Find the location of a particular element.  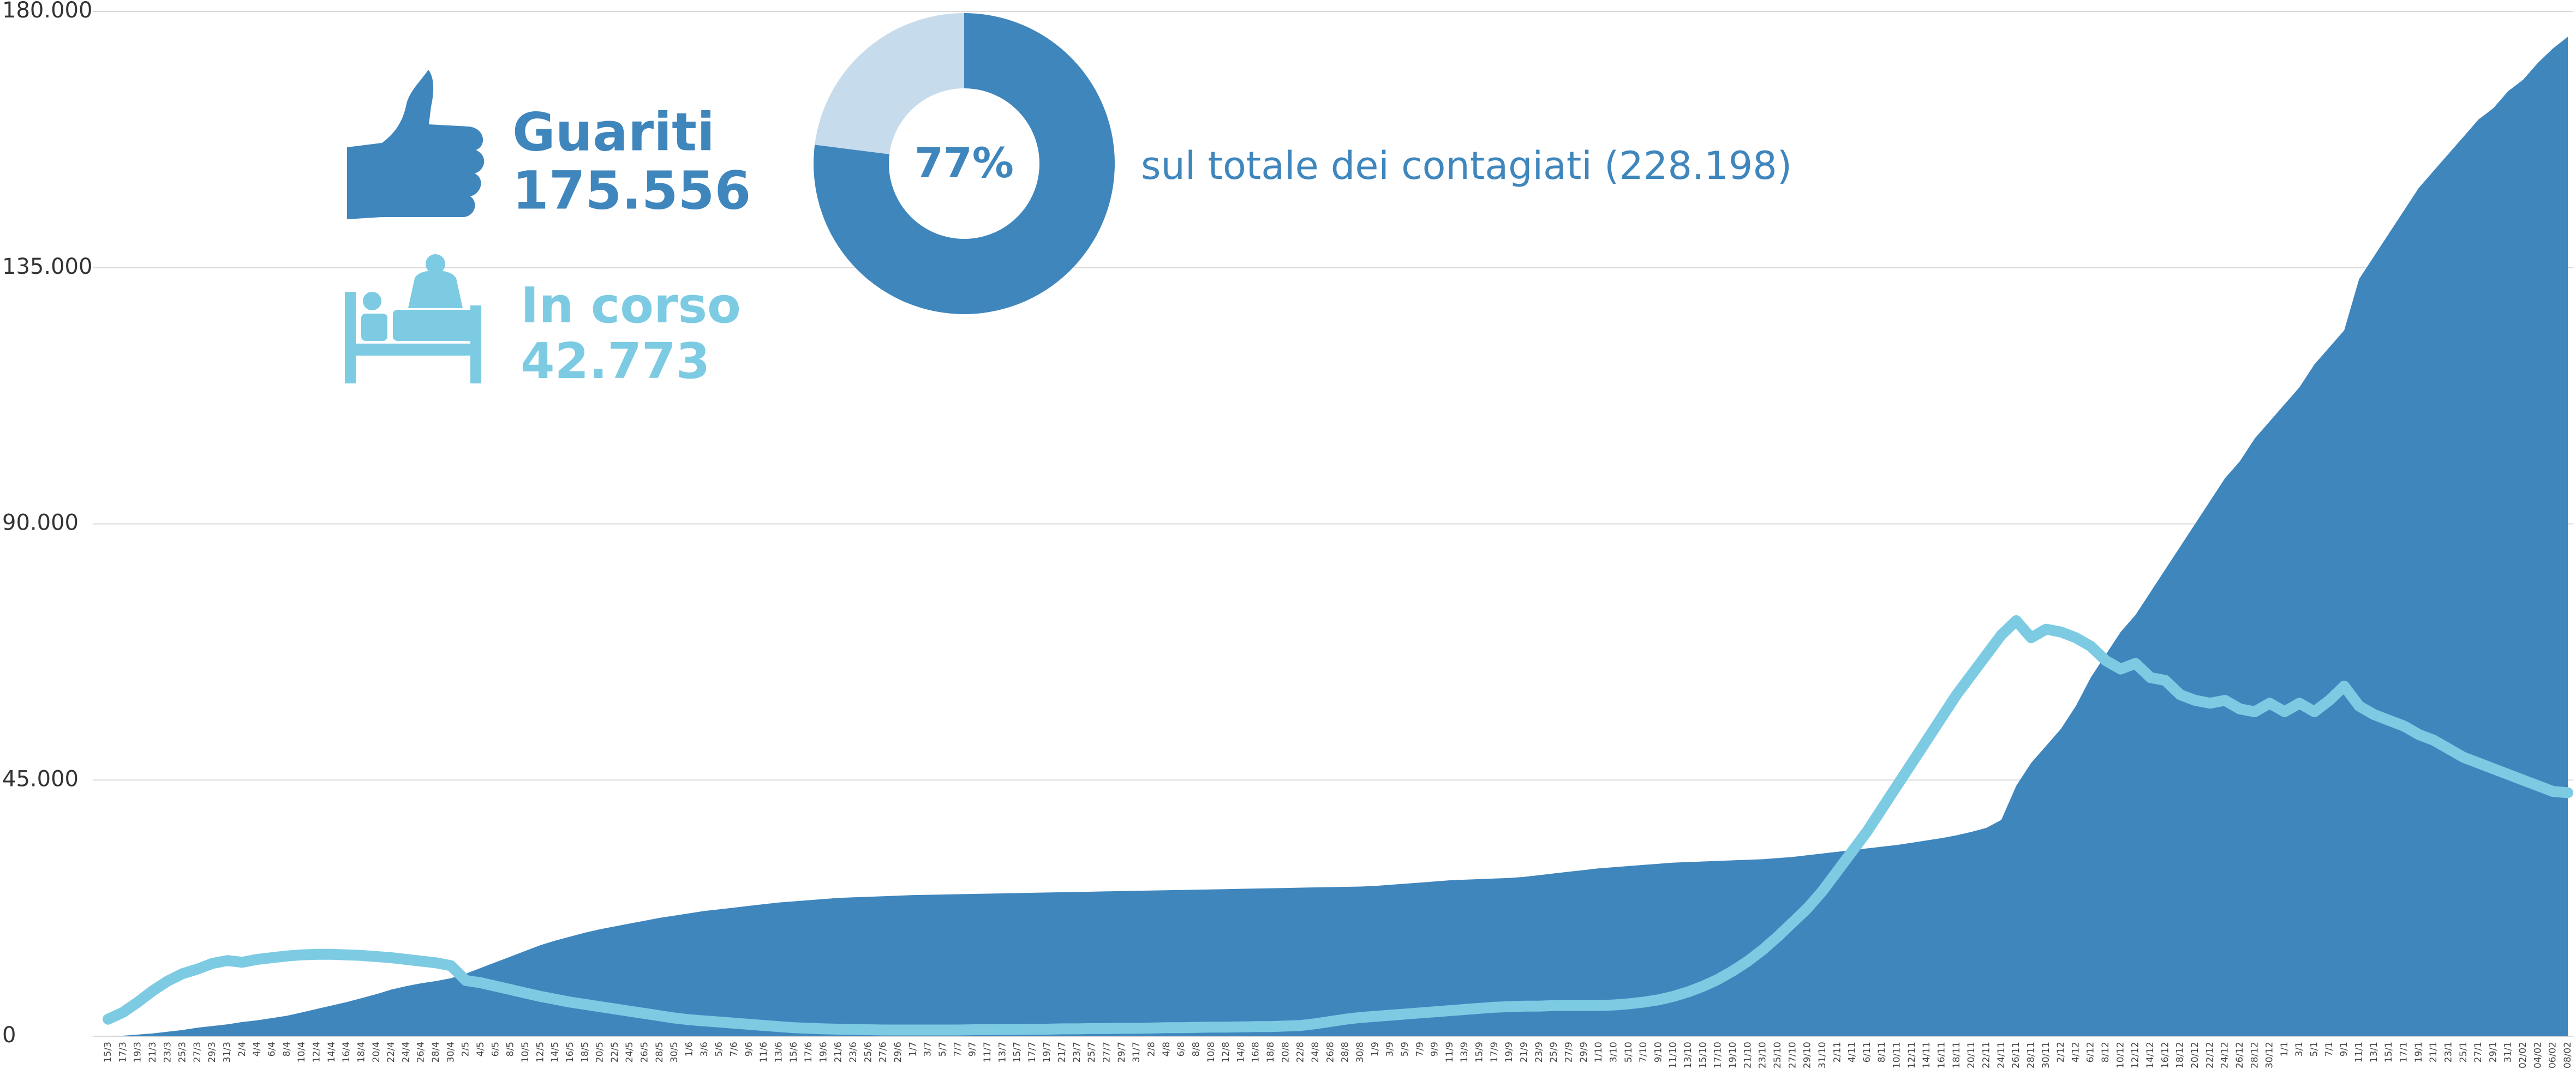

x-tick-label: 13/6 is located at coordinates (778, 1052).